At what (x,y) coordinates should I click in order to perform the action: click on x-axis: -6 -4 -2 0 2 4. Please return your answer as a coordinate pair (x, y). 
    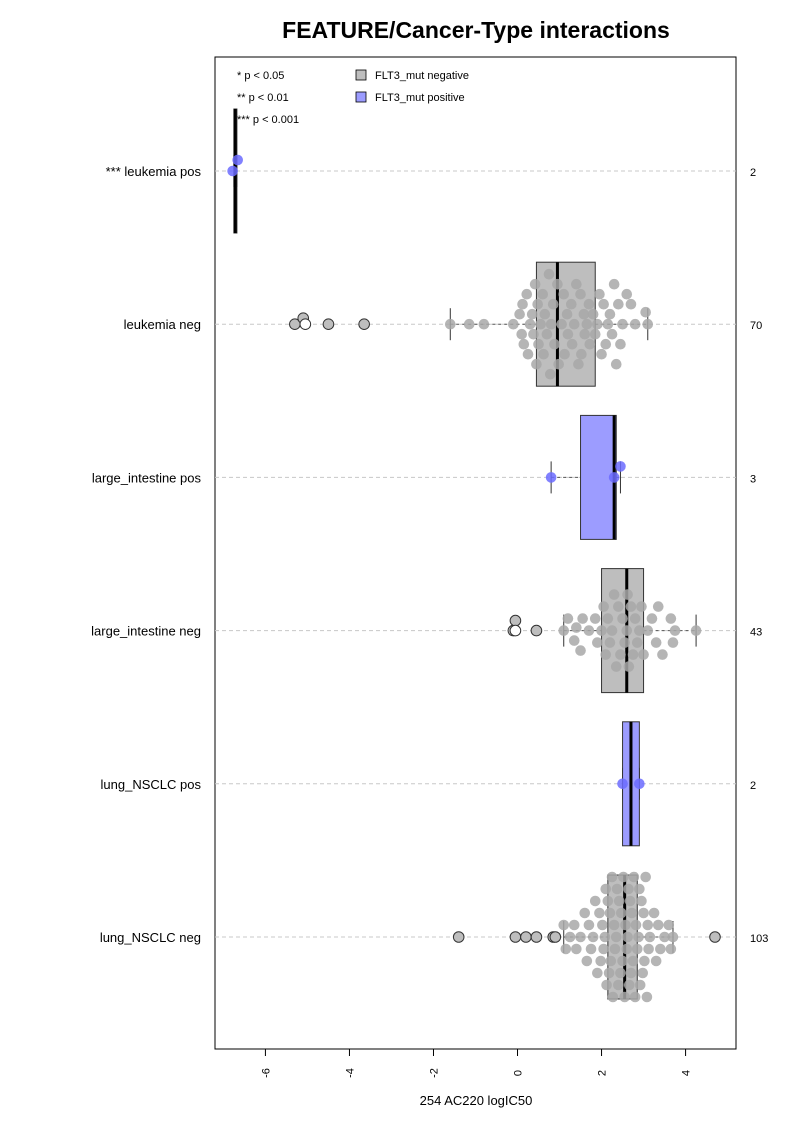
    Looking at the image, I should click on (476, 1063).